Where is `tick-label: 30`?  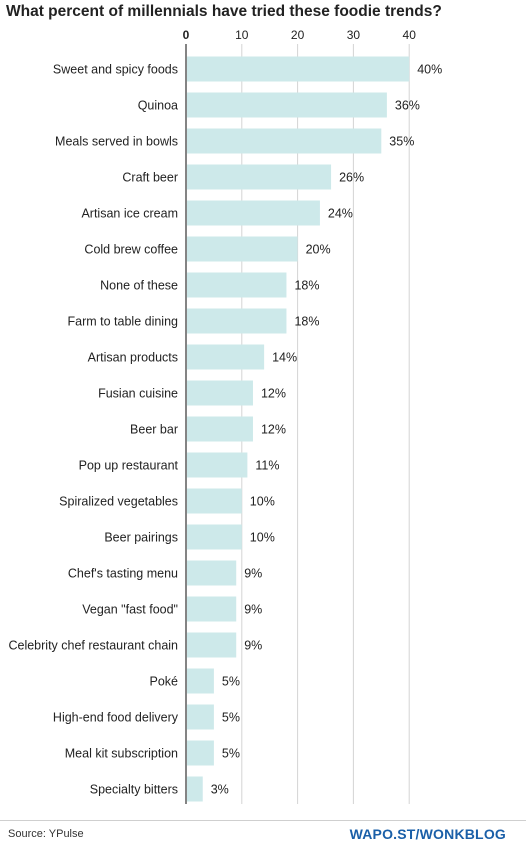
tick-label: 30 is located at coordinates (354, 35).